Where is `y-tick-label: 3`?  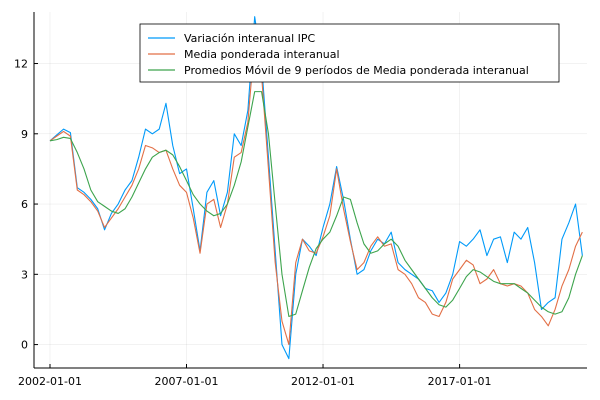
y-tick-label: 3 is located at coordinates (24, 274).